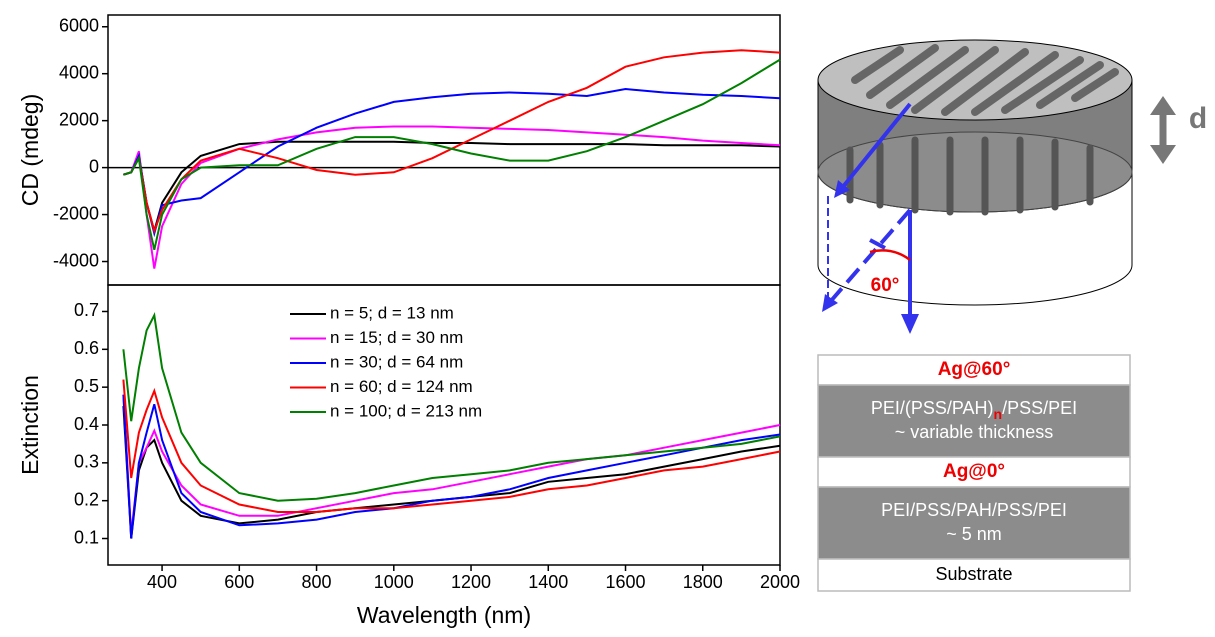 This screenshot has width=1215, height=637. What do you see at coordinates (394, 582) in the screenshot?
I see `x-tick-label: 1000` at bounding box center [394, 582].